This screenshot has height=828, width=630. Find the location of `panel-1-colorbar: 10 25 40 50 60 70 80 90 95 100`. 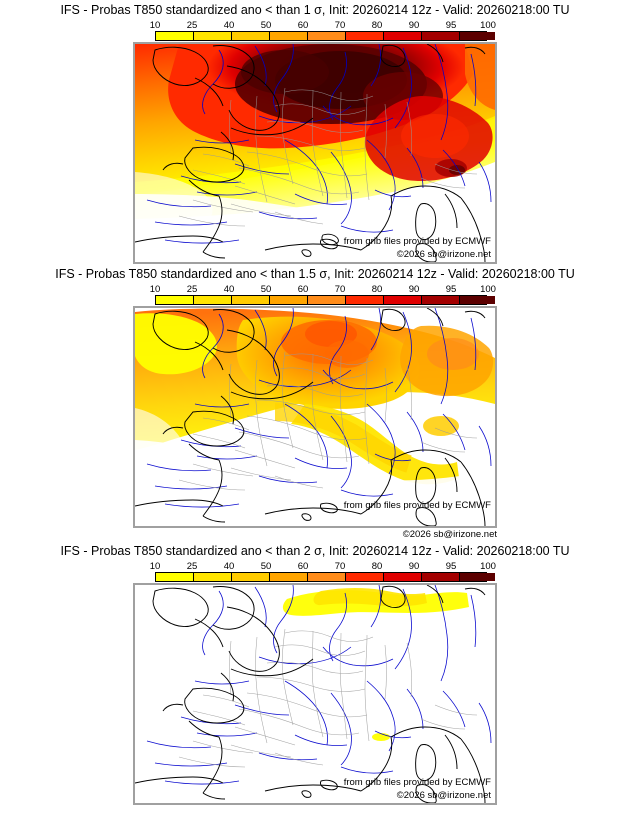

panel-1-colorbar: 10 25 40 50 60 70 80 90 95 100 is located at coordinates (315, 31).